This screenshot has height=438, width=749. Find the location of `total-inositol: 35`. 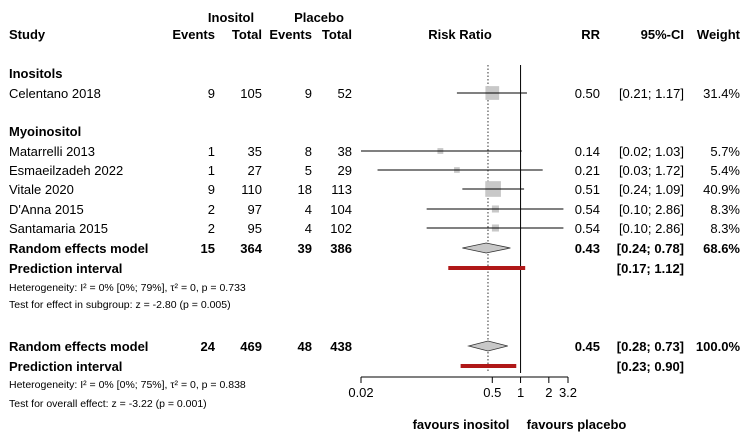

total-inositol: 35 is located at coordinates (254, 151).